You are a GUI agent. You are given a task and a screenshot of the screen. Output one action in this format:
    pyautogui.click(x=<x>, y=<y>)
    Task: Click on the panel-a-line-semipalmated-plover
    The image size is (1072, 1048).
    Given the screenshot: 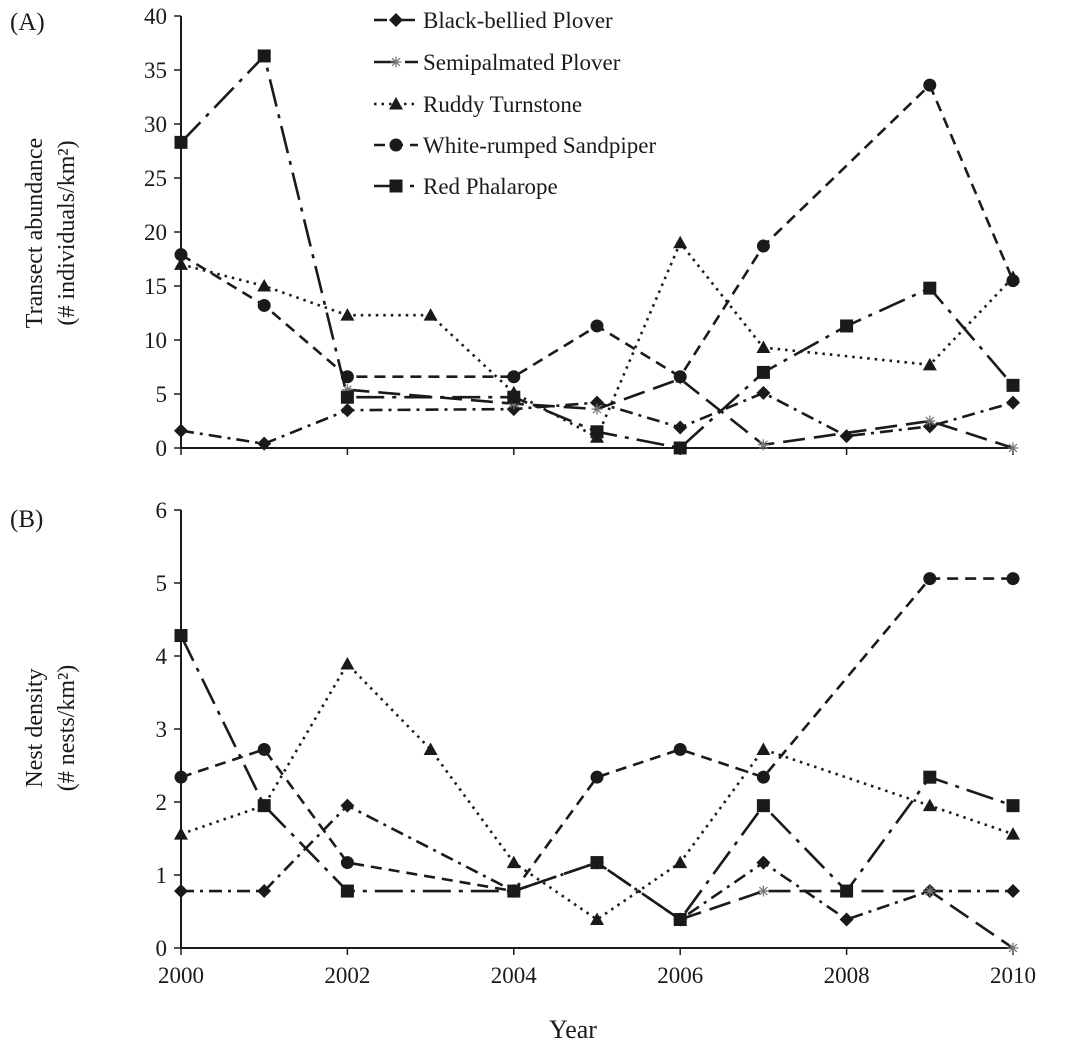 What is the action you would take?
    pyautogui.click(x=680, y=413)
    